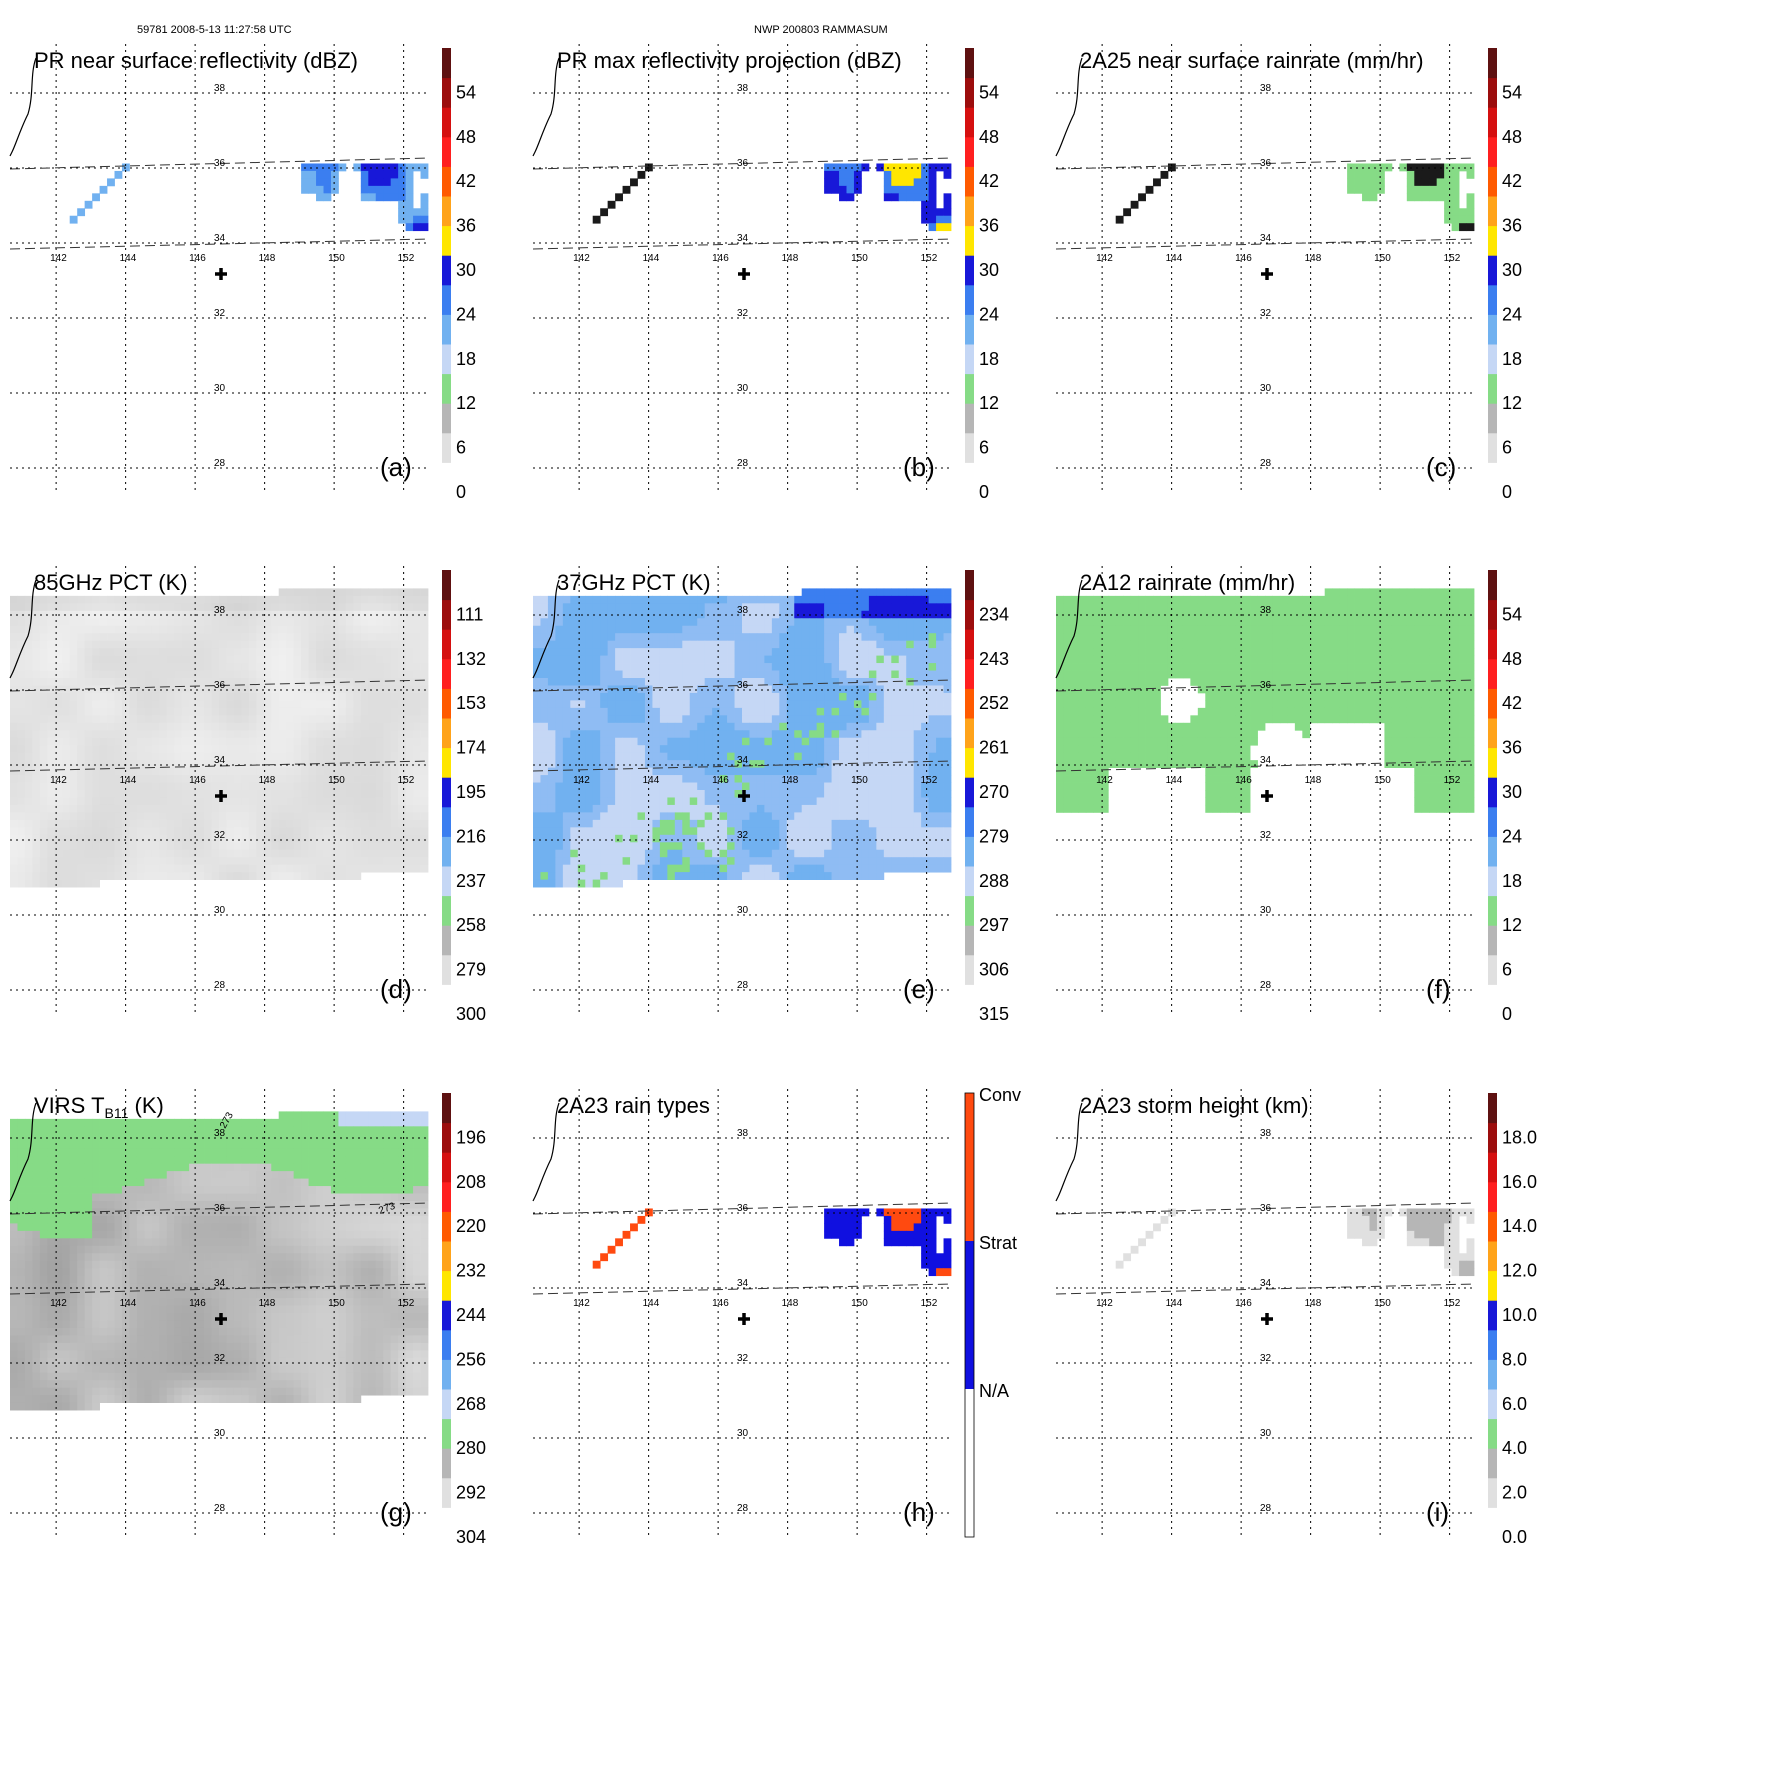  I want to click on colorbar-category: N/A, so click(994, 1391).